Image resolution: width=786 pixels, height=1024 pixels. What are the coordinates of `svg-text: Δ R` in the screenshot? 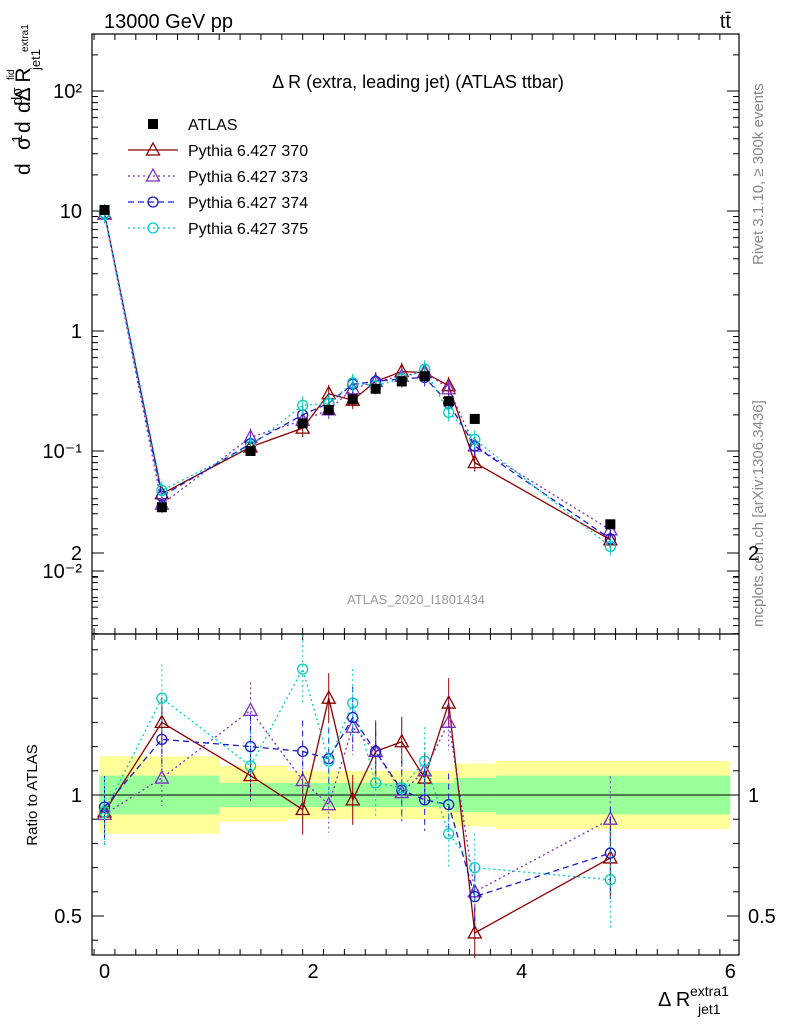 It's located at (674, 1000).